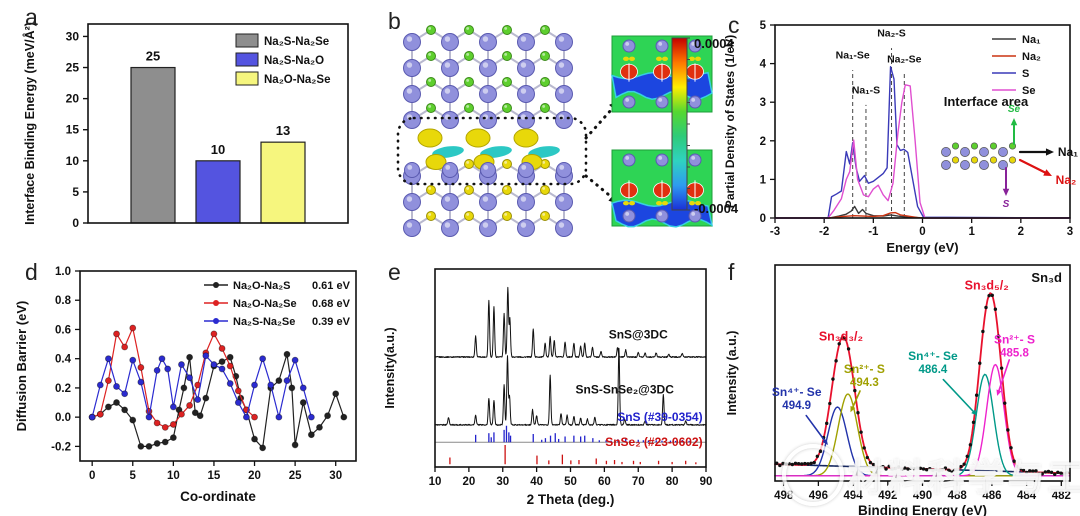 Image resolution: width=1080 pixels, height=516 pixels. I want to click on x-axis-title: Co-ordinate, so click(218, 496).